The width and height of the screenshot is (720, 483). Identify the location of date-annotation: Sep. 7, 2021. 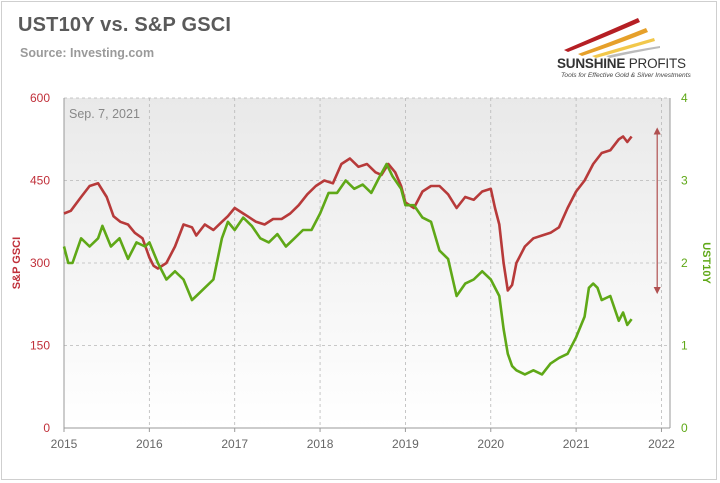
(104, 114).